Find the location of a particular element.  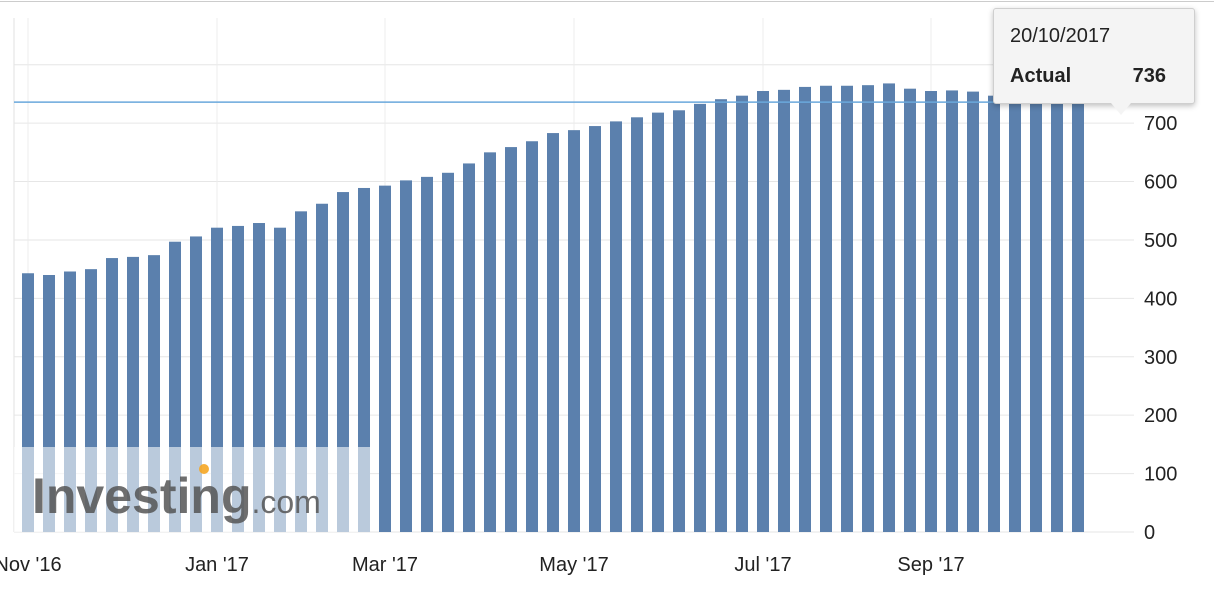

tooltip-date: 20/10/2017 is located at coordinates (1060, 36).